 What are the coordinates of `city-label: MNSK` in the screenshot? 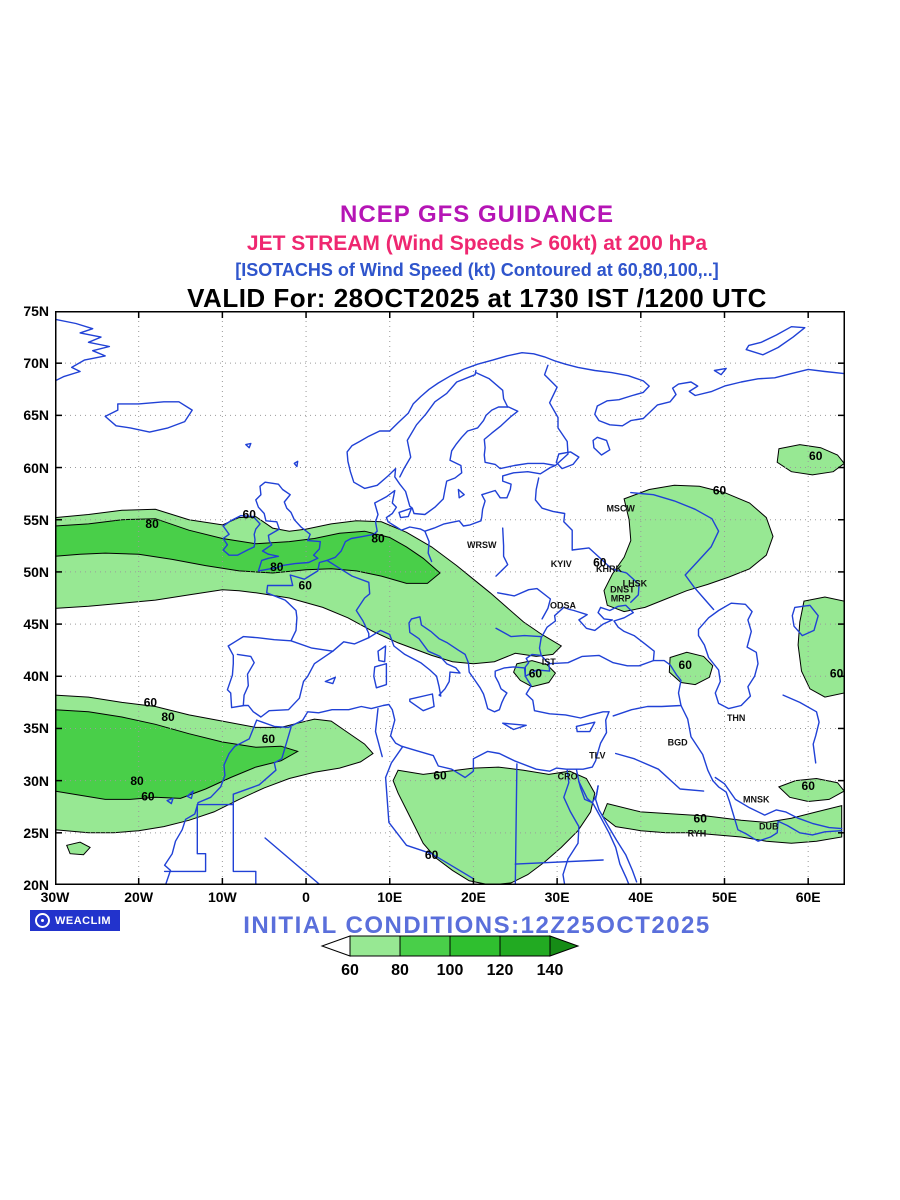 It's located at (756, 800).